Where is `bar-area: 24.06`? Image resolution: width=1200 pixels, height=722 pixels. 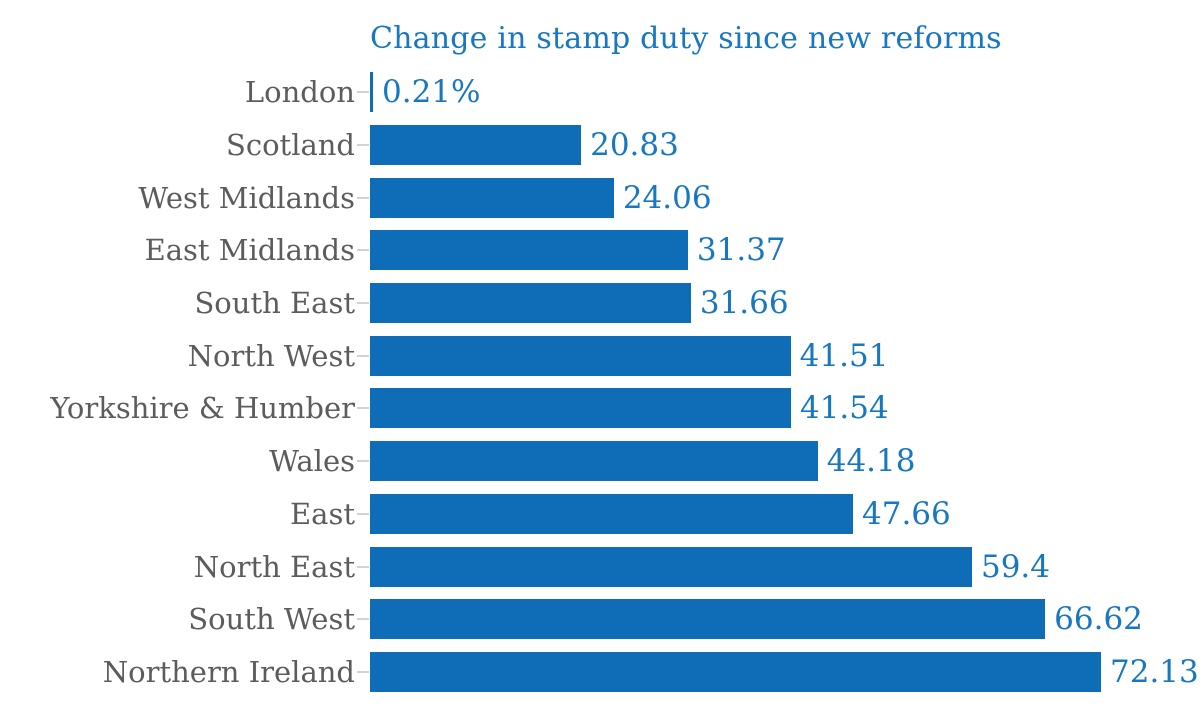
bar-area: 24.06 is located at coordinates (785, 197).